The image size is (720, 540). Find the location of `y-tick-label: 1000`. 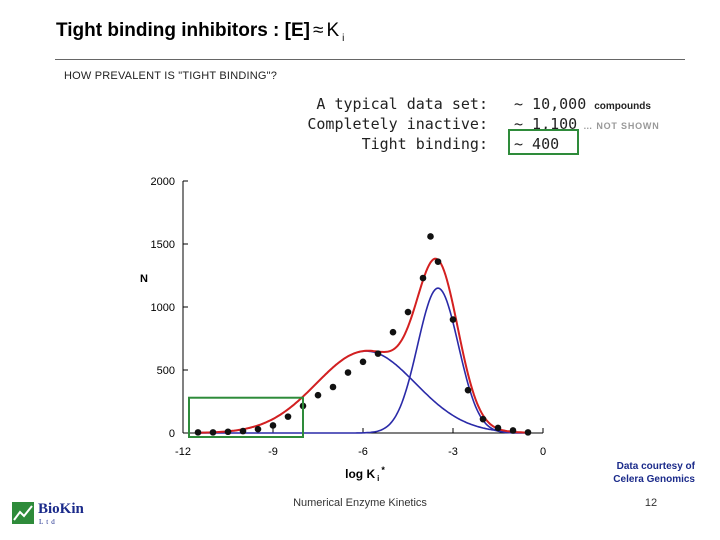

y-tick-label: 1000 is located at coordinates (163, 308).